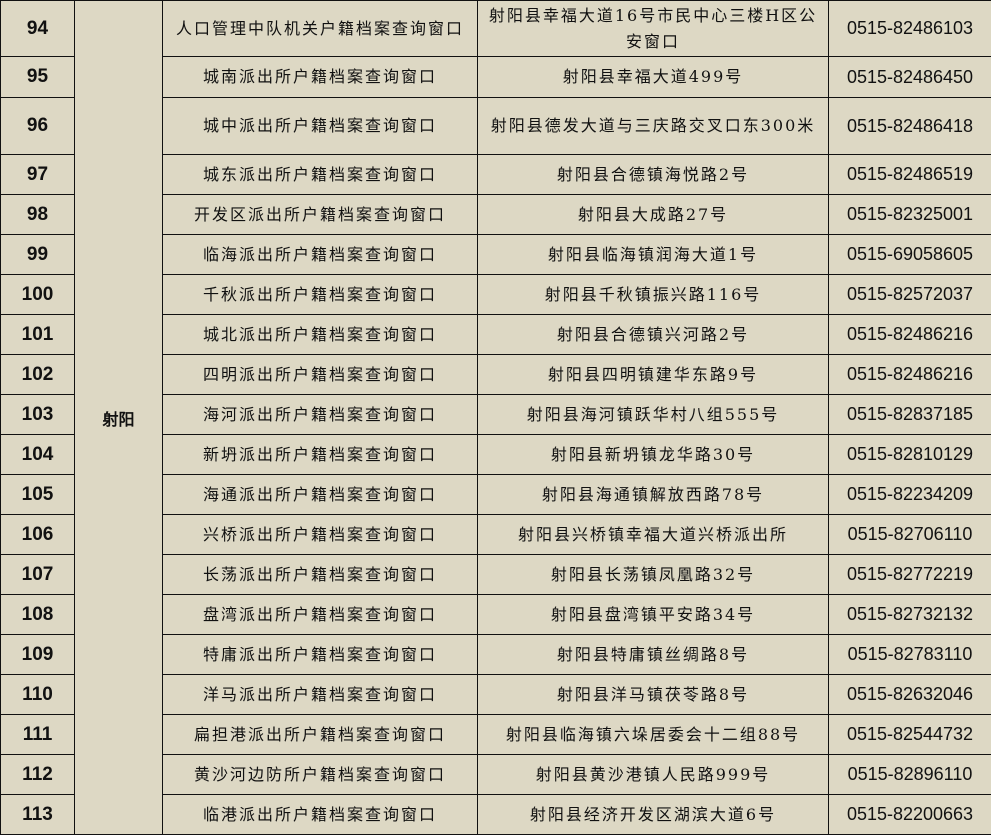  I want to click on office-name: 黄沙河边防所户籍档案查询窗口, so click(320, 775).